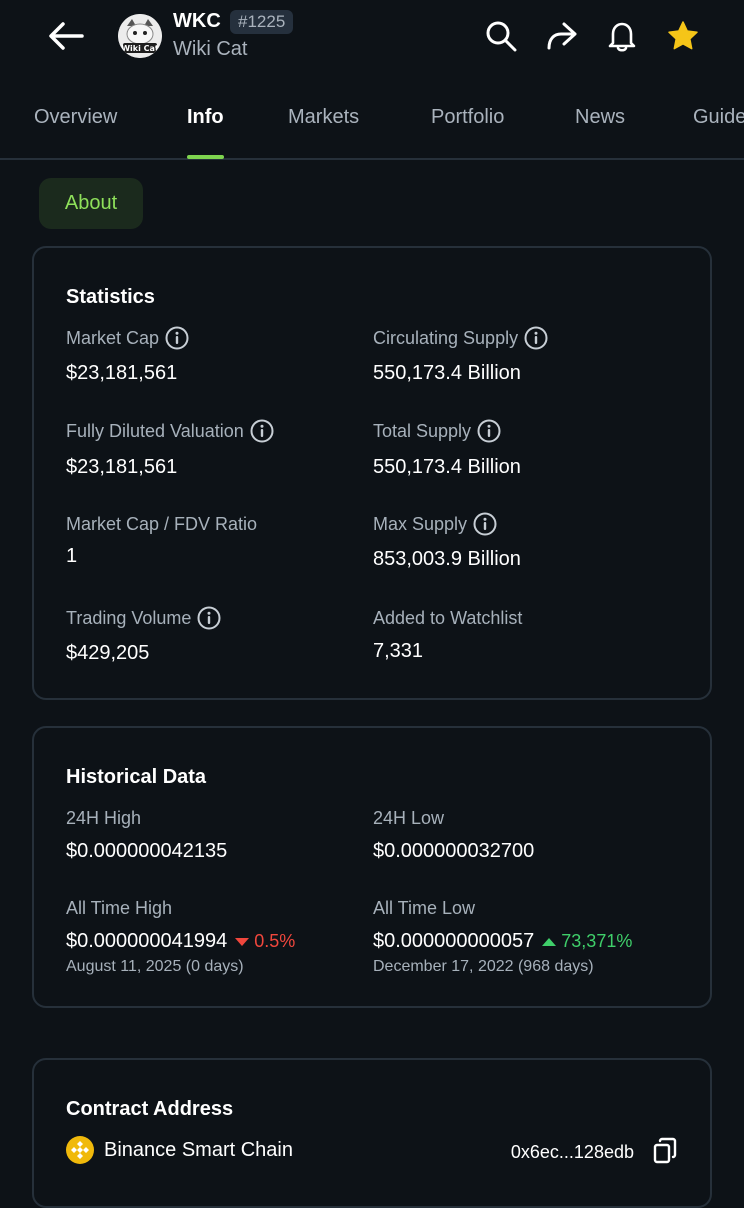 Image resolution: width=744 pixels, height=1208 pixels. I want to click on historical-title: Historical Data, so click(136, 777).